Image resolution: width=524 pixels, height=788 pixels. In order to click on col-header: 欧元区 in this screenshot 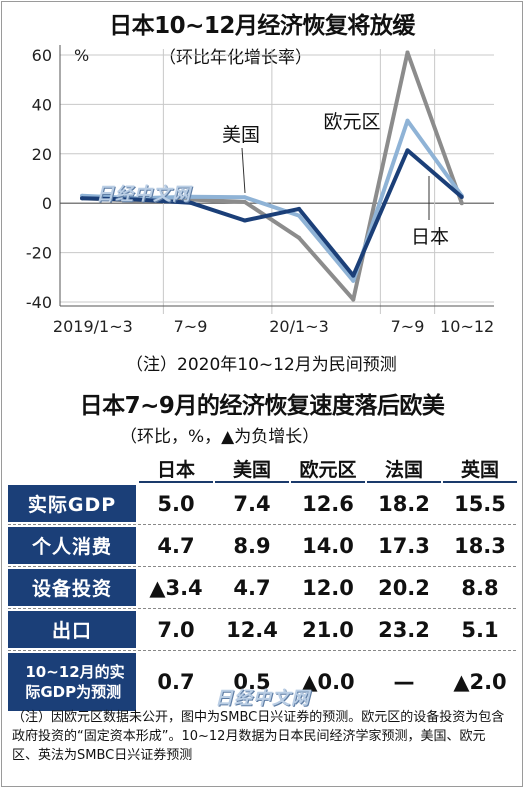, I will do `click(328, 470)`.